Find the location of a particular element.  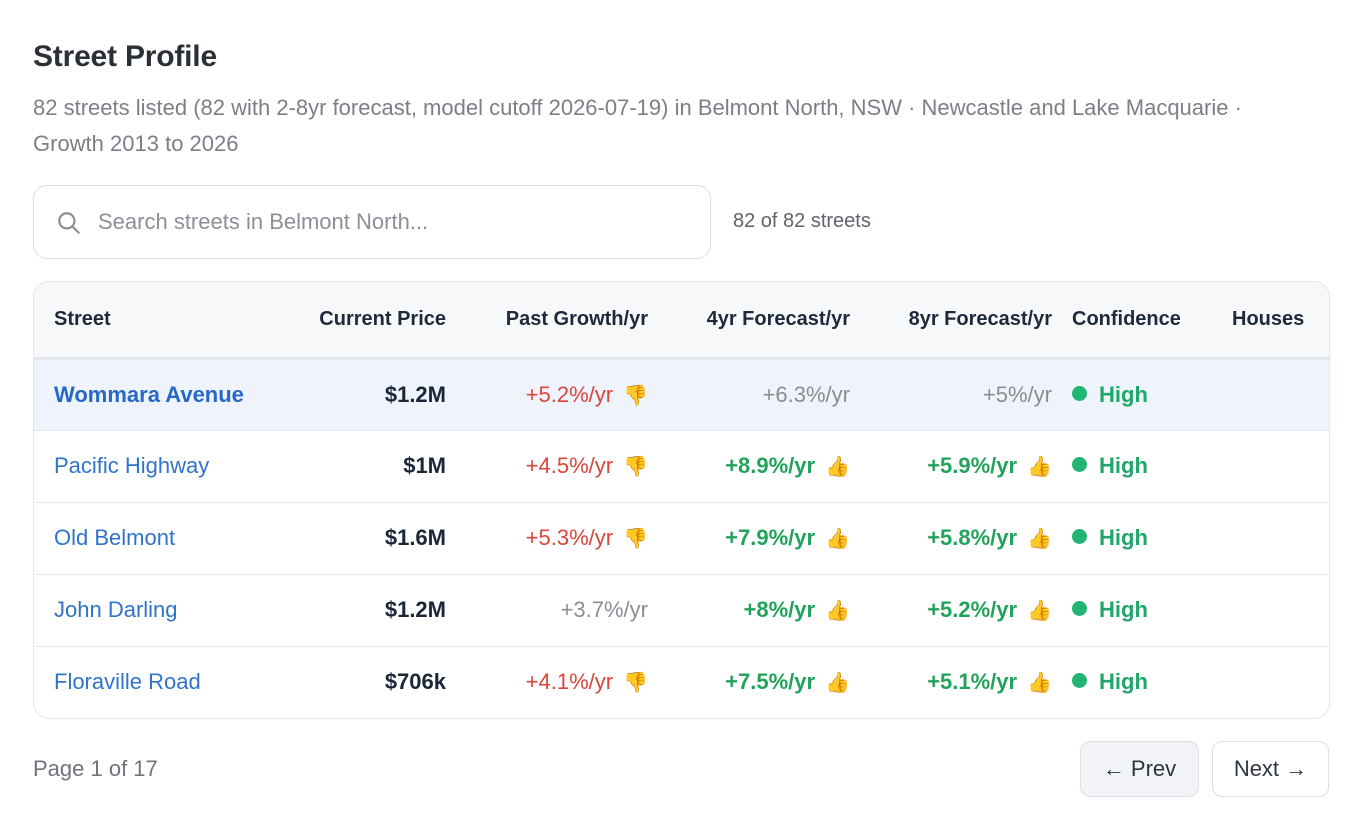

street-link: Pacific Highway is located at coordinates (132, 465).